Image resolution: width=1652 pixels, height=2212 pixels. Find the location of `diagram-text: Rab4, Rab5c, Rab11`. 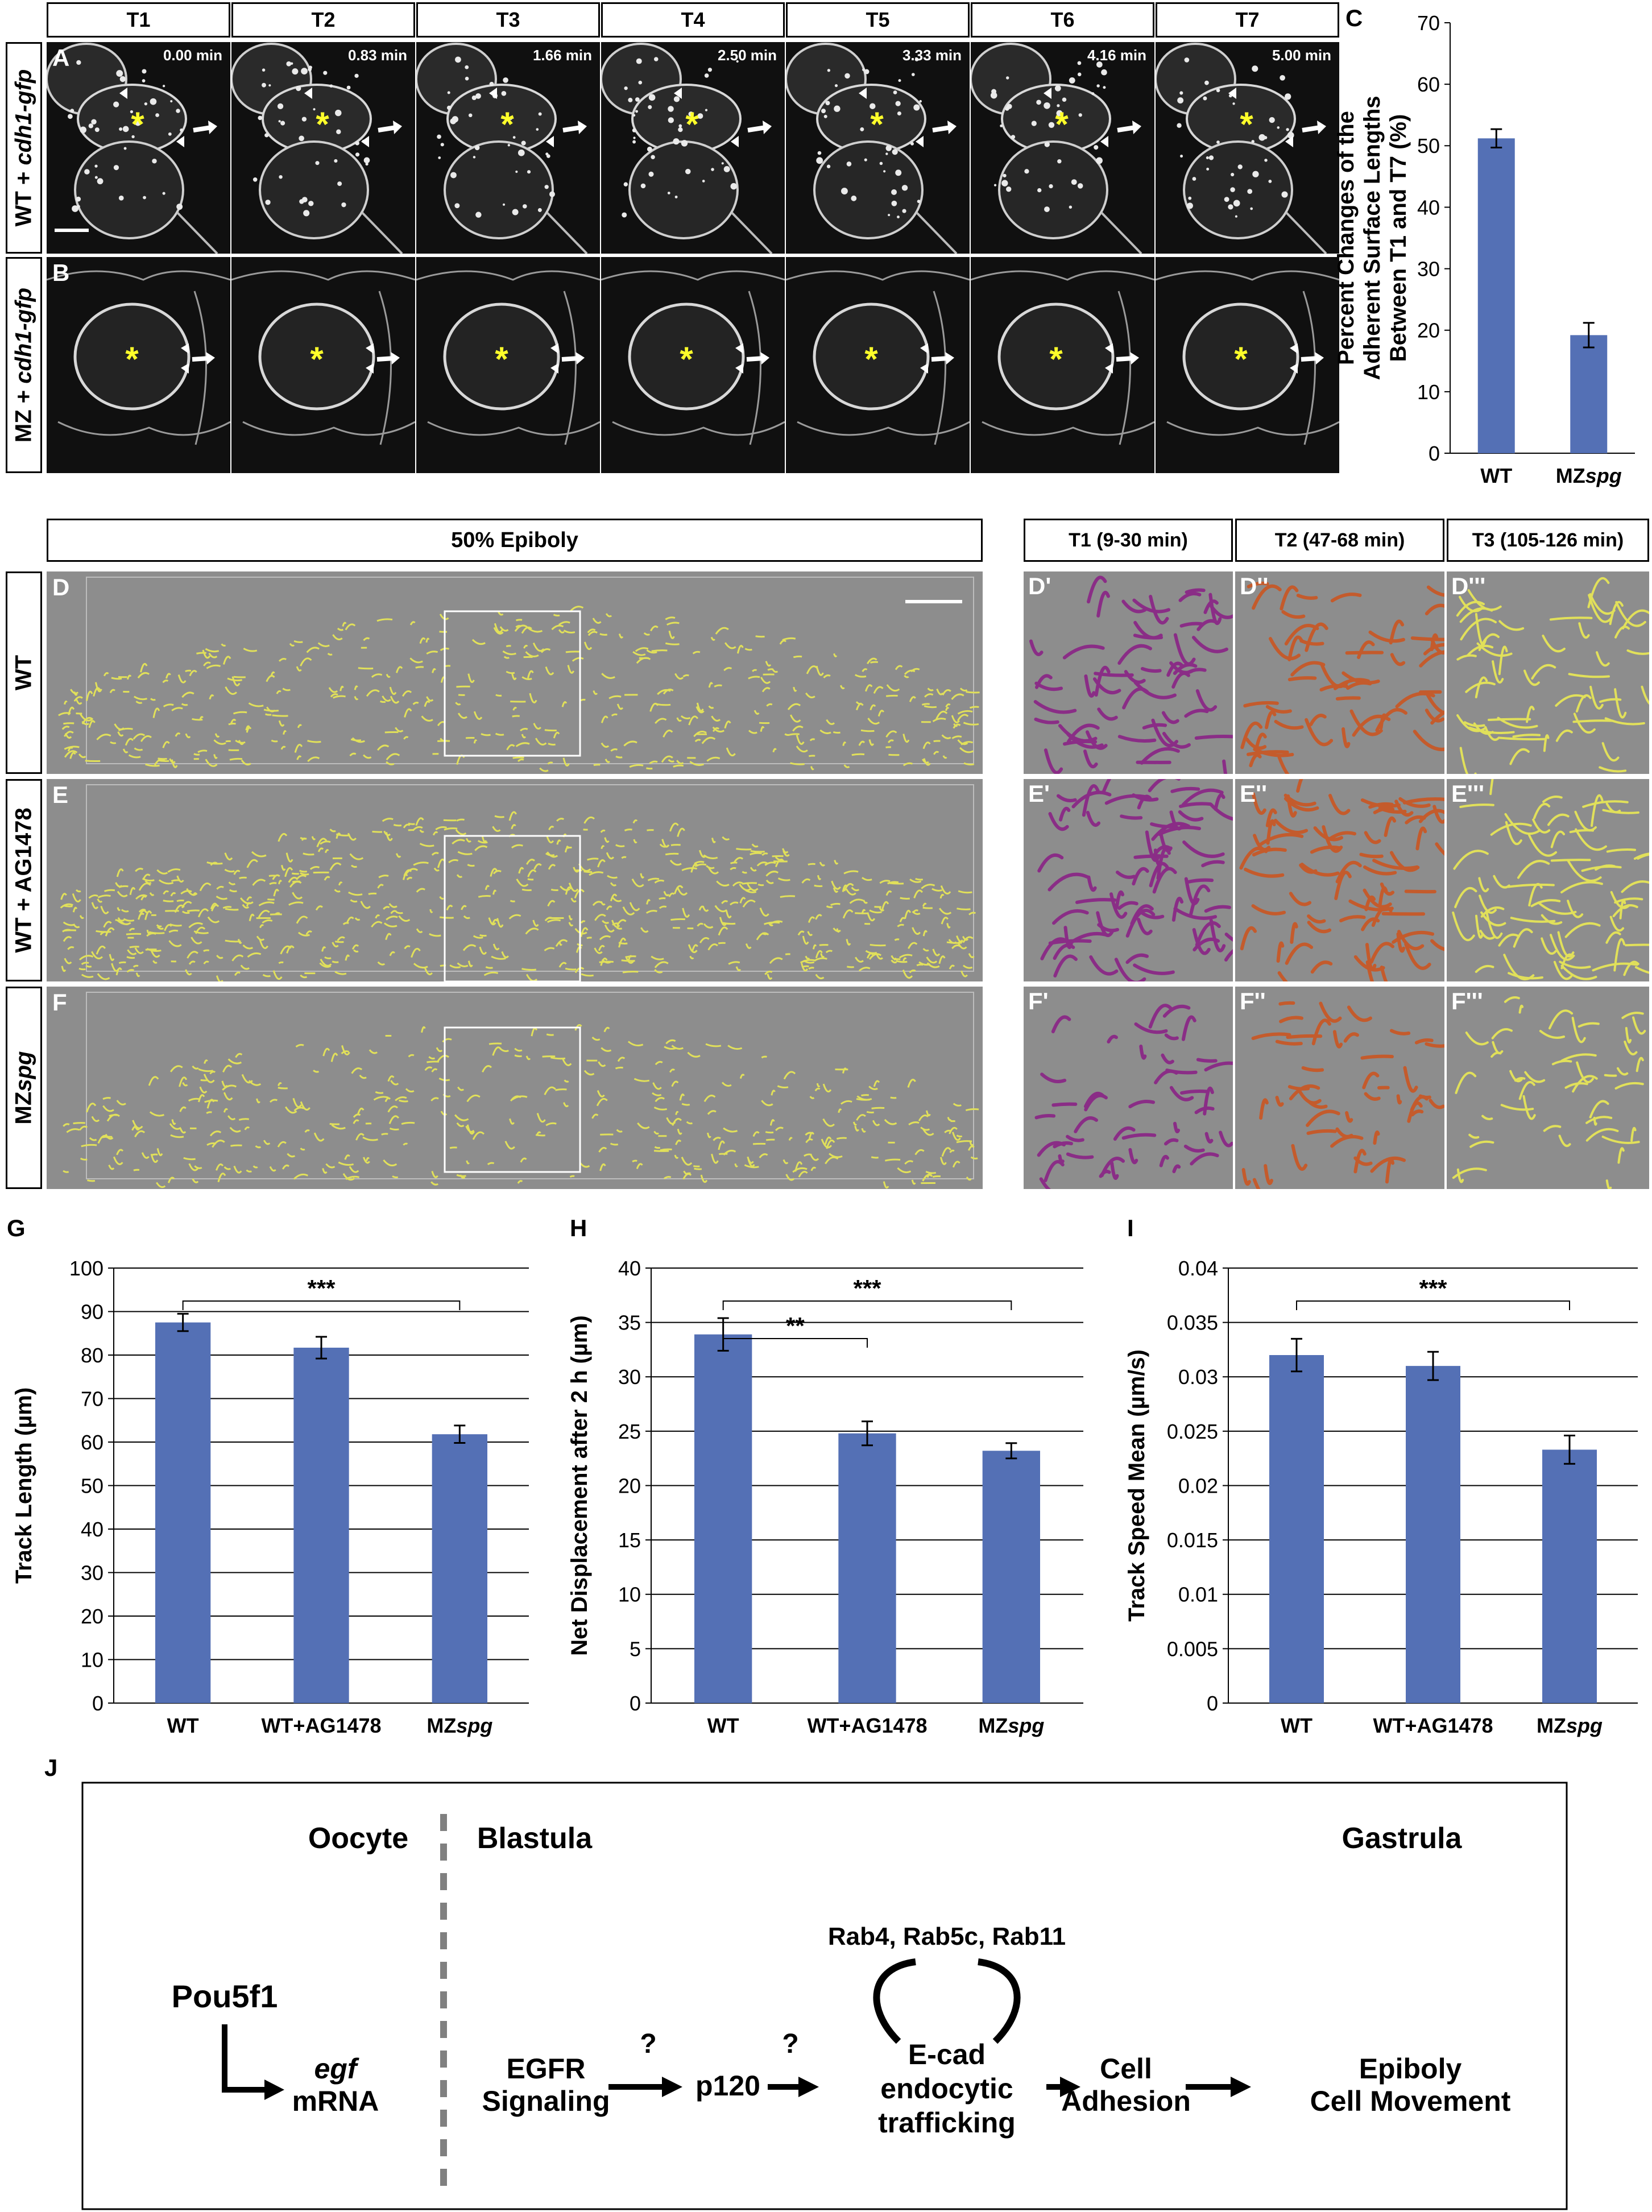

diagram-text: Rab4, Rab5c, Rab11 is located at coordinates (947, 1936).